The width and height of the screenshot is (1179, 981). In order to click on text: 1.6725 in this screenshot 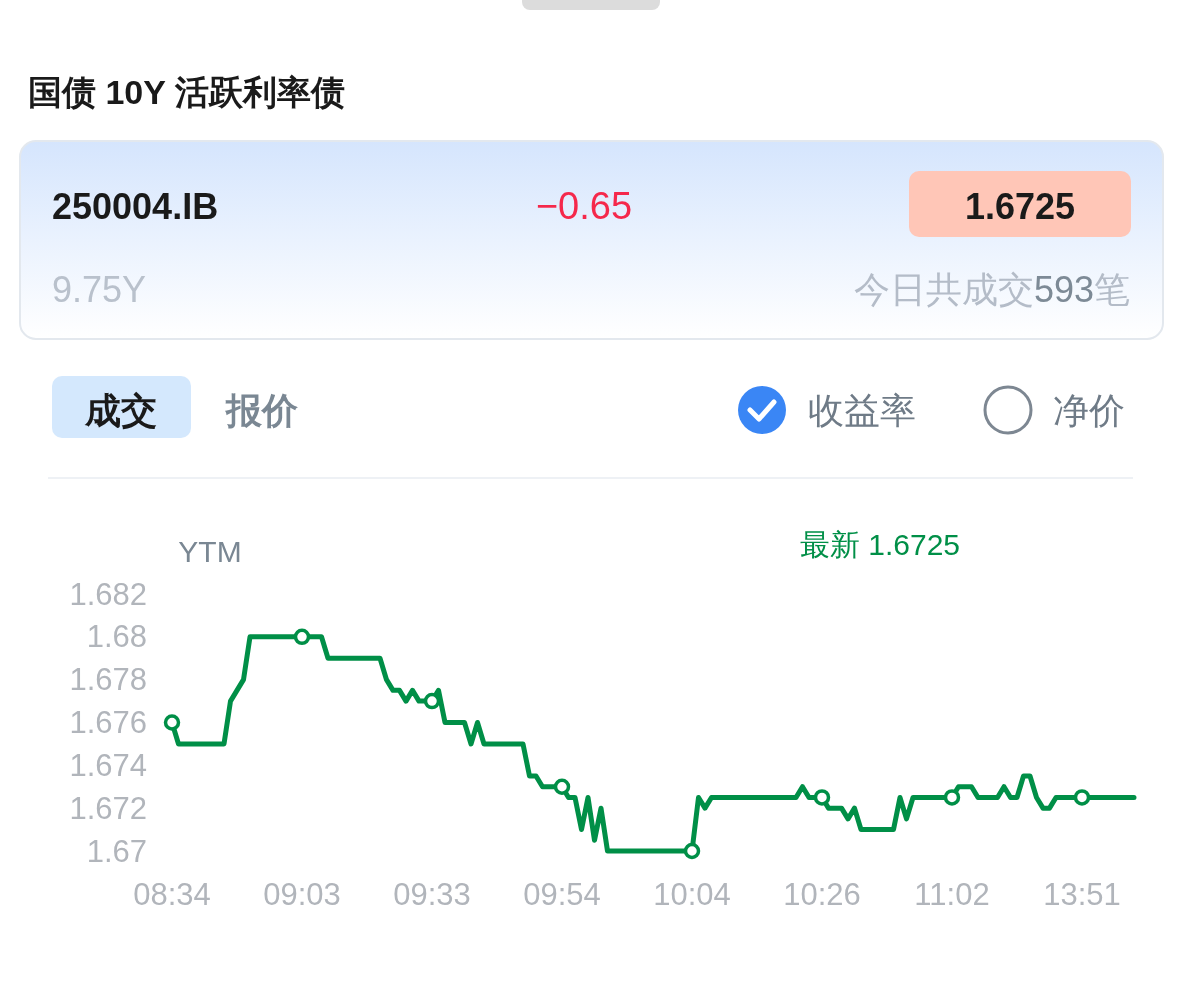, I will do `click(1020, 206)`.